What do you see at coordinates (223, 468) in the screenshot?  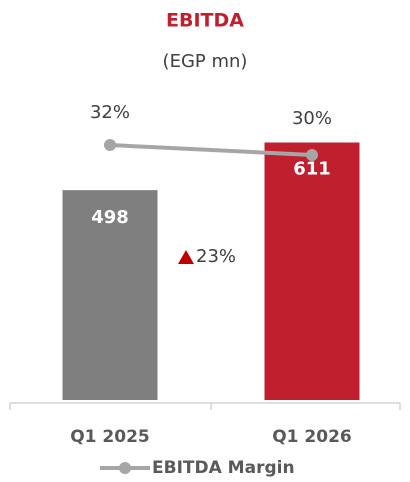 I see `legend-label: EBITDA Margin` at bounding box center [223, 468].